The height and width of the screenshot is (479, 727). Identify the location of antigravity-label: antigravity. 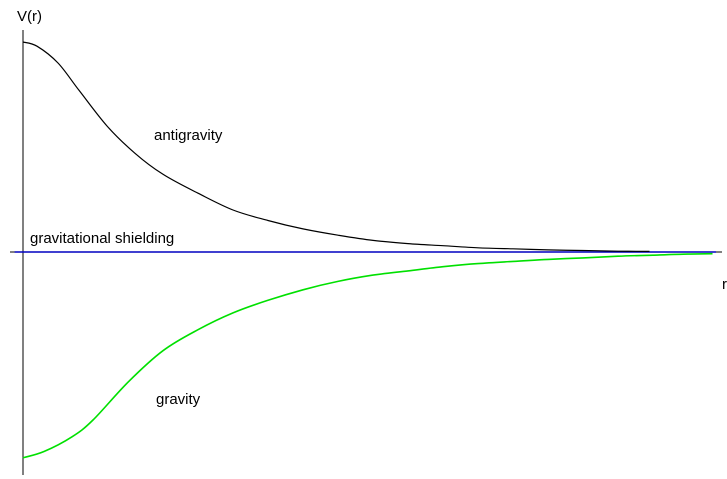
(188, 135).